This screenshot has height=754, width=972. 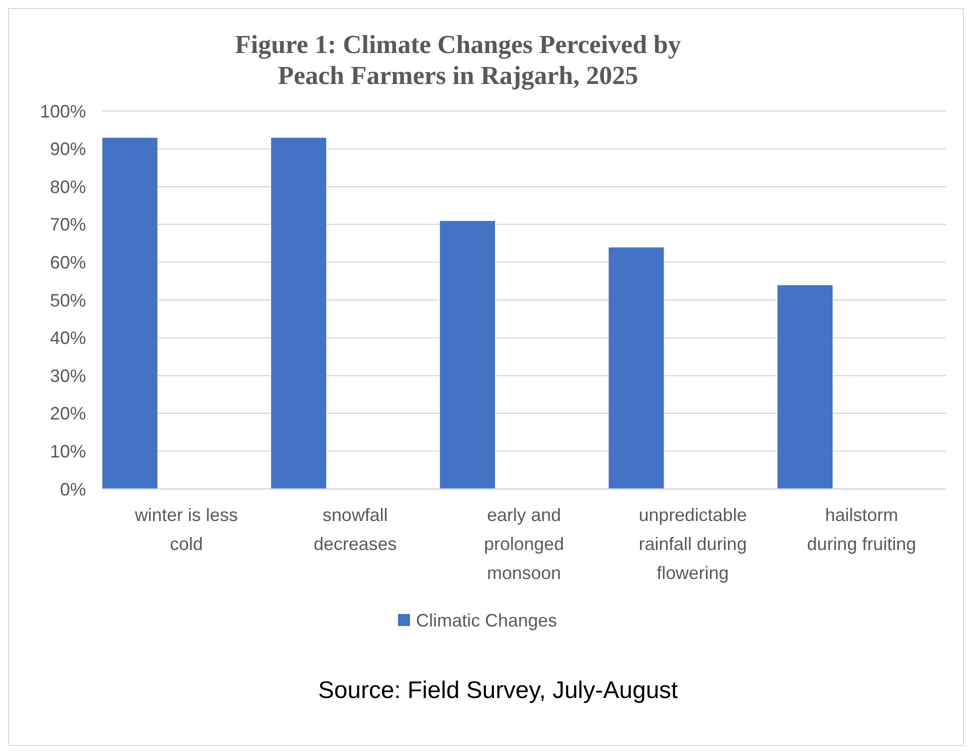 What do you see at coordinates (68, 224) in the screenshot?
I see `y-tick-label: 70%` at bounding box center [68, 224].